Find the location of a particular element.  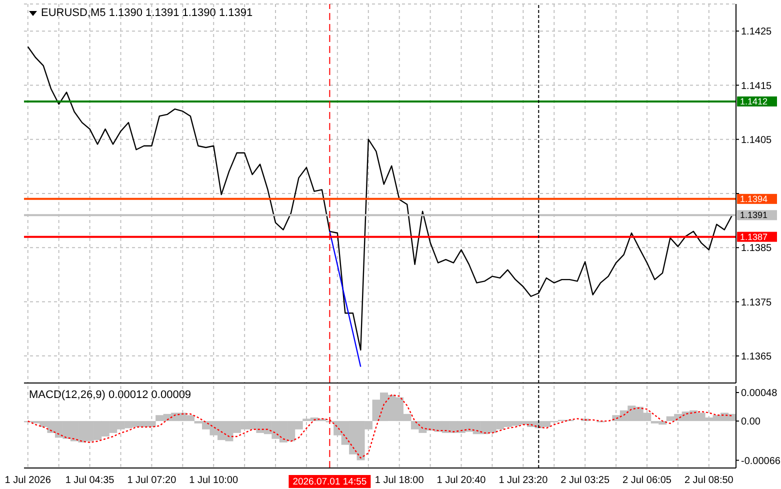

x-tick-label: 2 Jul 06:05 is located at coordinates (647, 480).